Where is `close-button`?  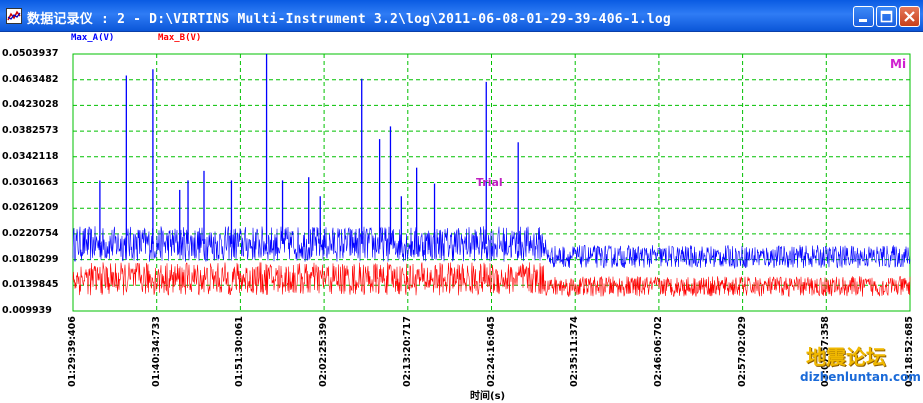
close-button is located at coordinates (909, 16).